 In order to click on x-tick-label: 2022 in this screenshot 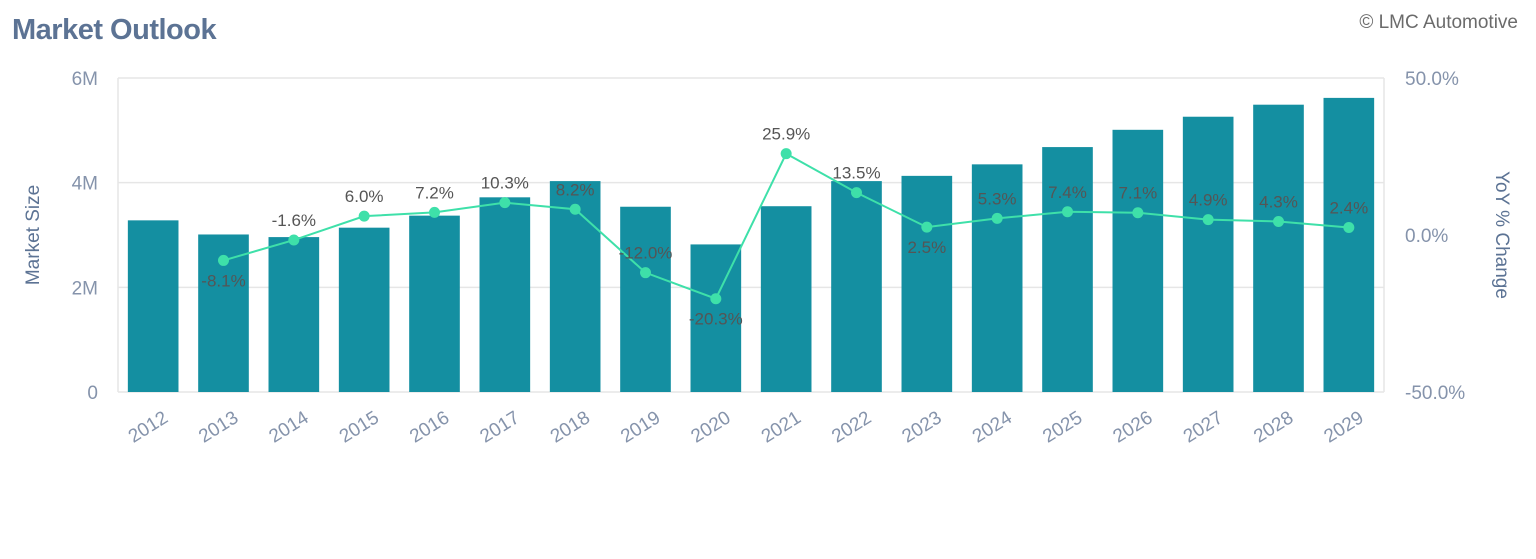, I will do `click(851, 427)`.